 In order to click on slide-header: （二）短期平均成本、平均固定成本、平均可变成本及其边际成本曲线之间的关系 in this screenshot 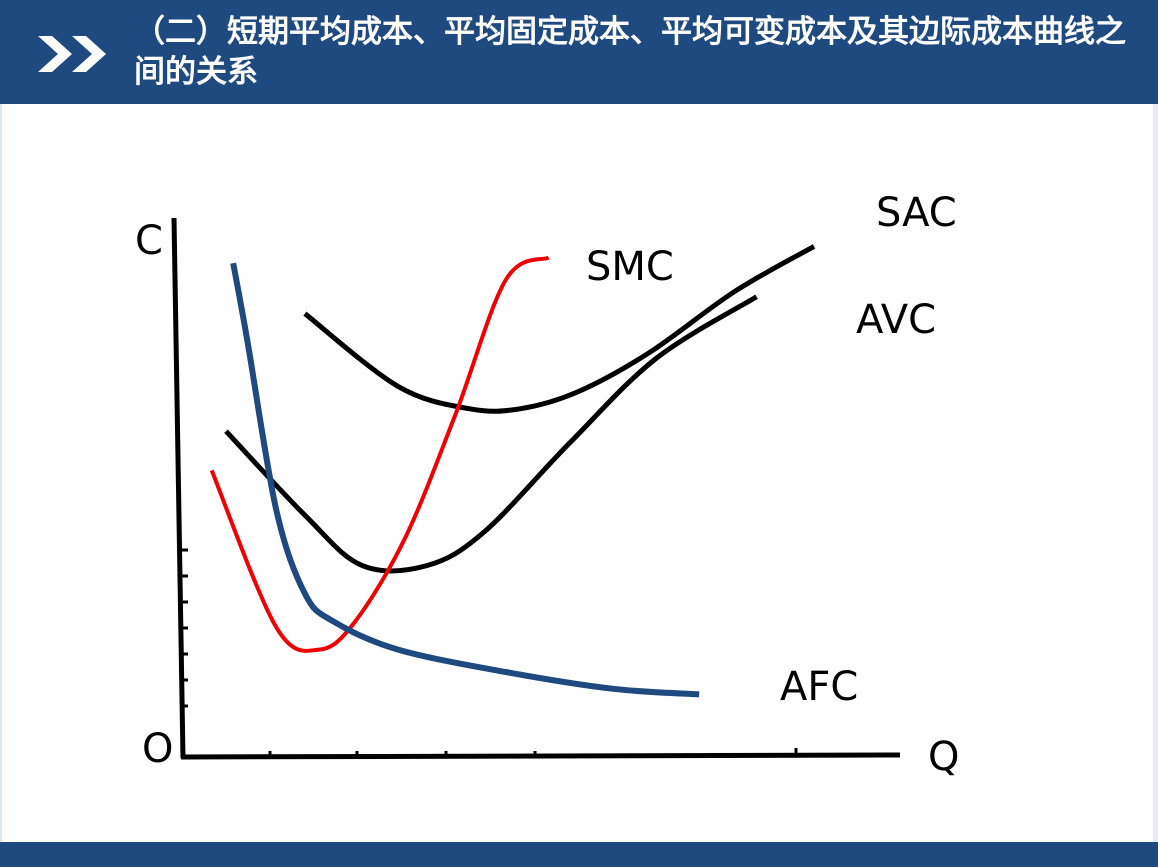, I will do `click(579, 52)`.